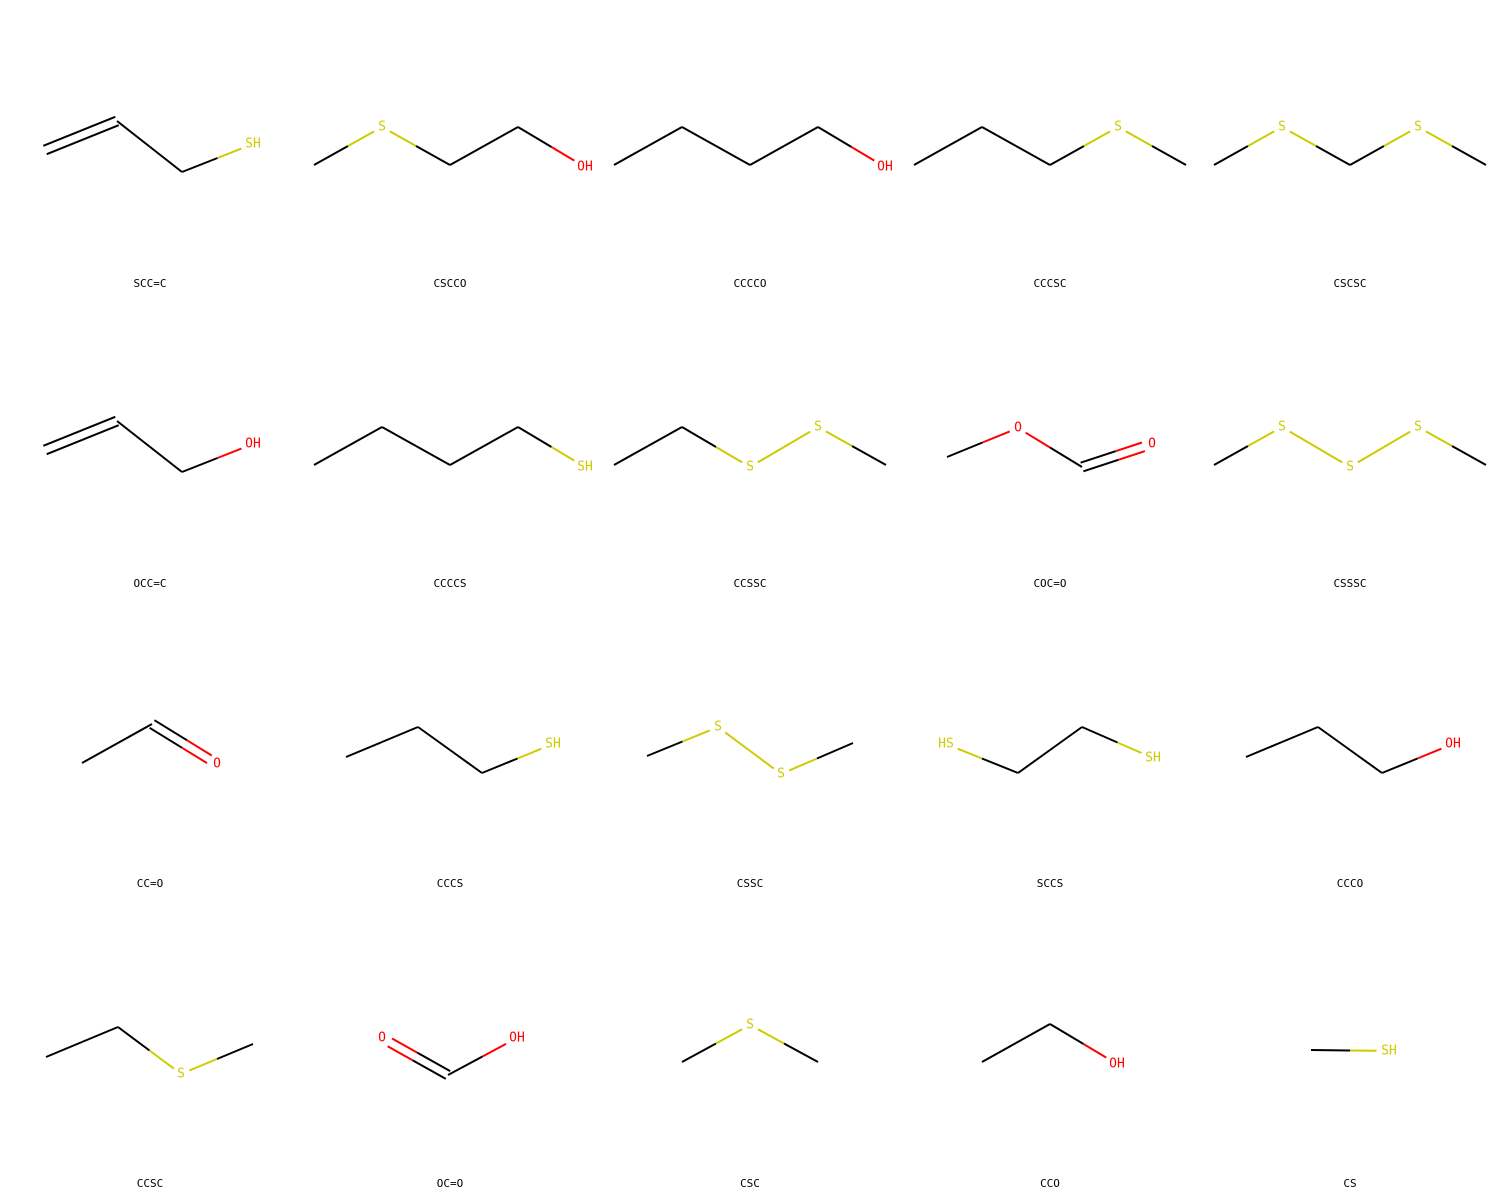 This screenshot has width=1500, height=1200. What do you see at coordinates (1050, 883) in the screenshot?
I see `smiles-caption: SCCS` at bounding box center [1050, 883].